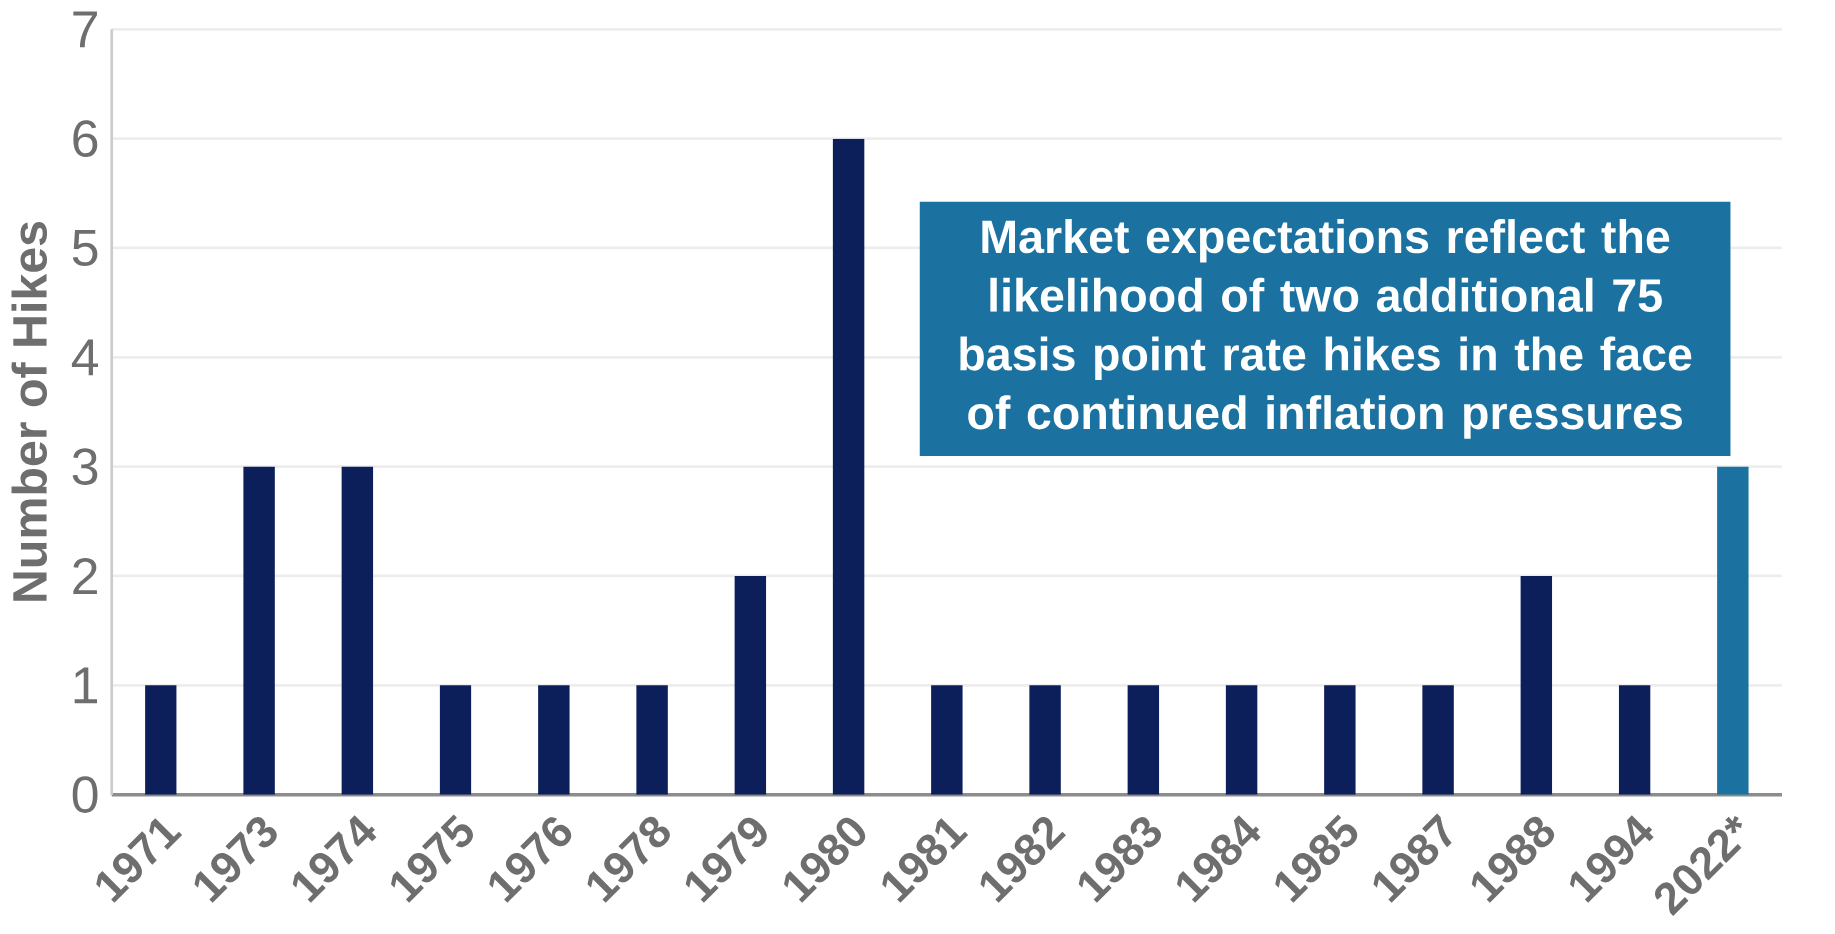 The height and width of the screenshot is (934, 1835). I want to click on y-tick-label: 7, so click(85, 29).